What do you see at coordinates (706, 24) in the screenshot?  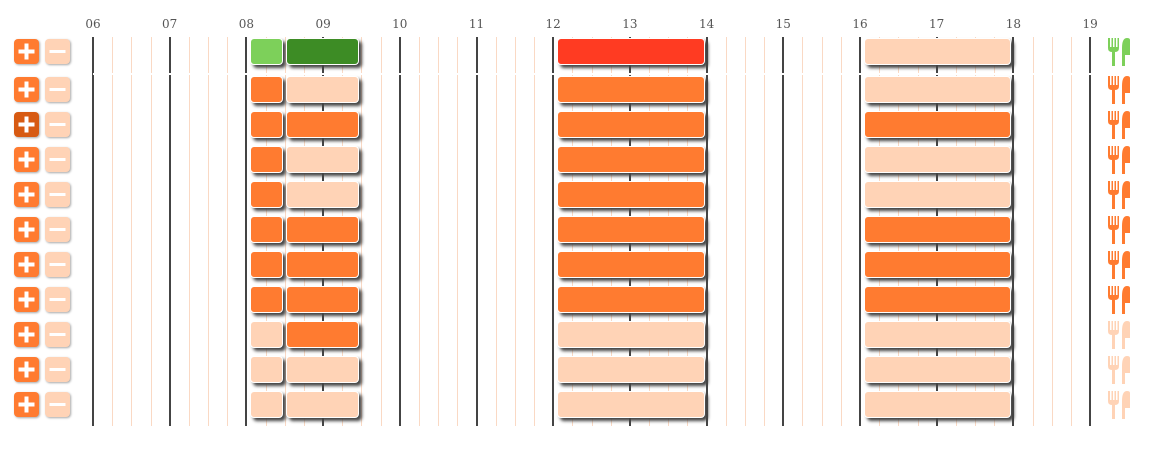 I see `hour-label: 14` at bounding box center [706, 24].